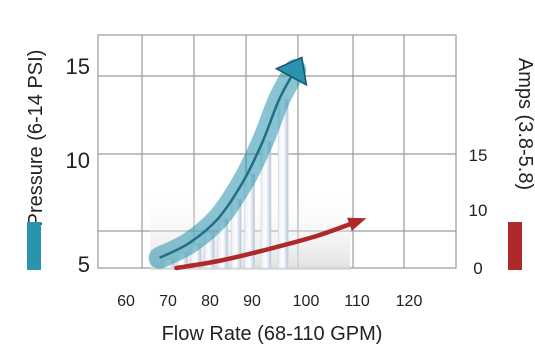  I want to click on amps-series-arrowhead, so click(357, 224).